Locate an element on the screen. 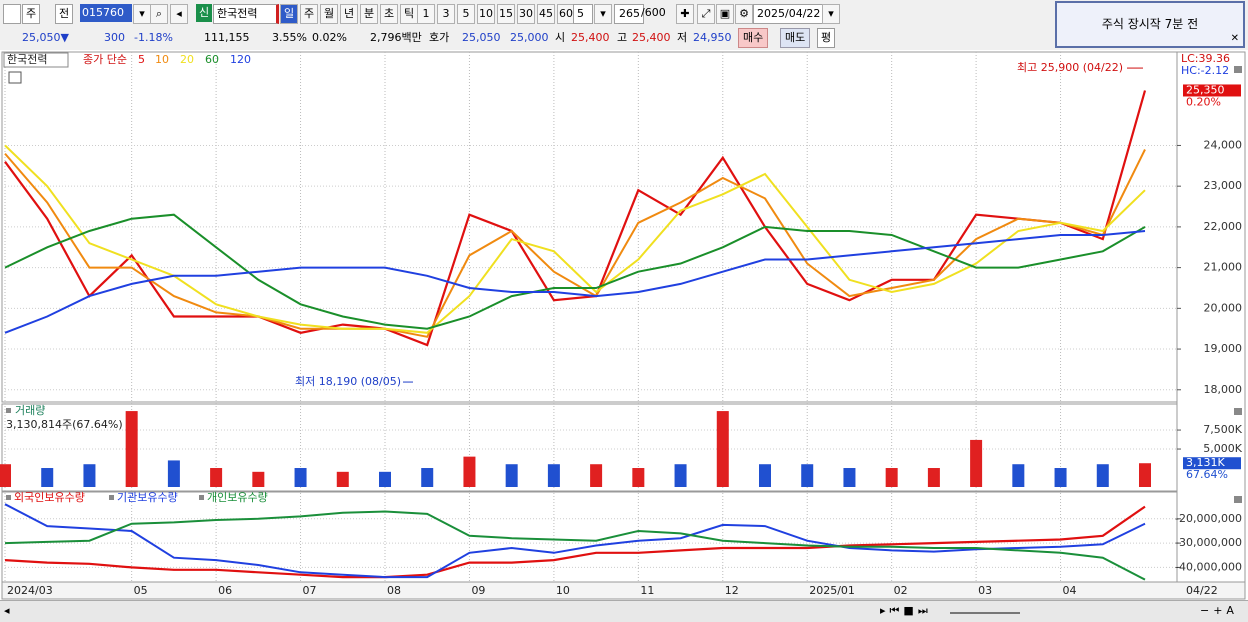 The image size is (1248, 622). y-tick-label: 20,000 is located at coordinates (1223, 307).